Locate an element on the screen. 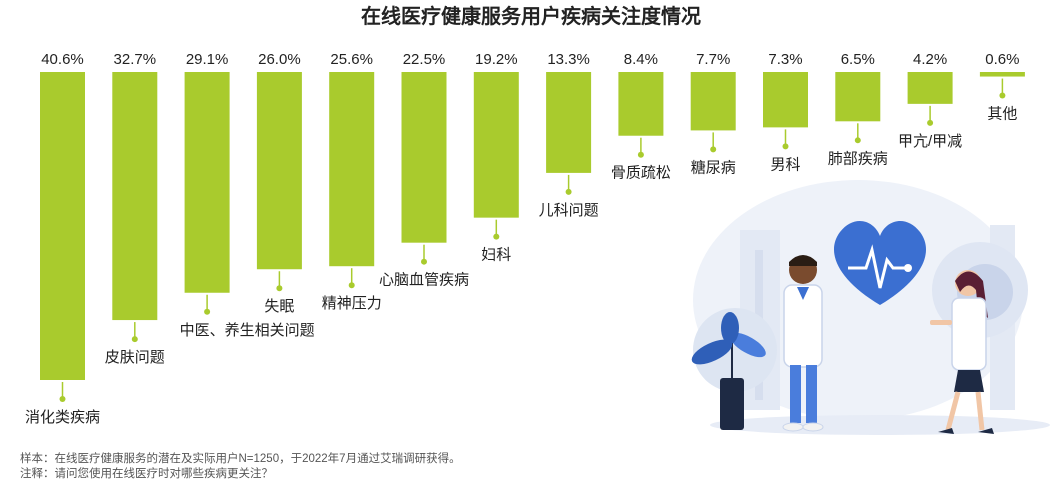 Image resolution: width=1062 pixels, height=484 pixels. bar-13-category-label: 甲亢/甲减 is located at coordinates (930, 141).